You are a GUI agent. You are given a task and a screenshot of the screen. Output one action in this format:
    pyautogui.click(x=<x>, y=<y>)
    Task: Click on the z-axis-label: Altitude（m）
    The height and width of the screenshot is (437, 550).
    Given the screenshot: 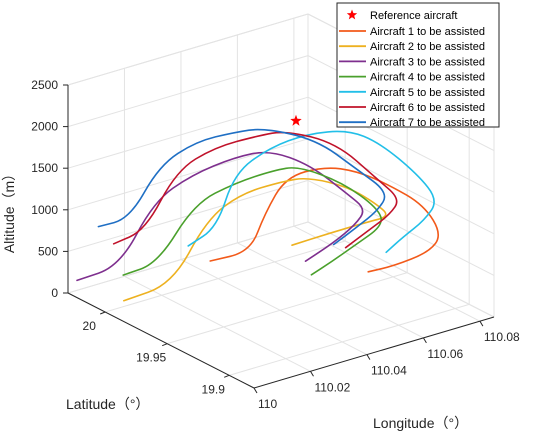 What is the action you would take?
    pyautogui.click(x=9, y=210)
    